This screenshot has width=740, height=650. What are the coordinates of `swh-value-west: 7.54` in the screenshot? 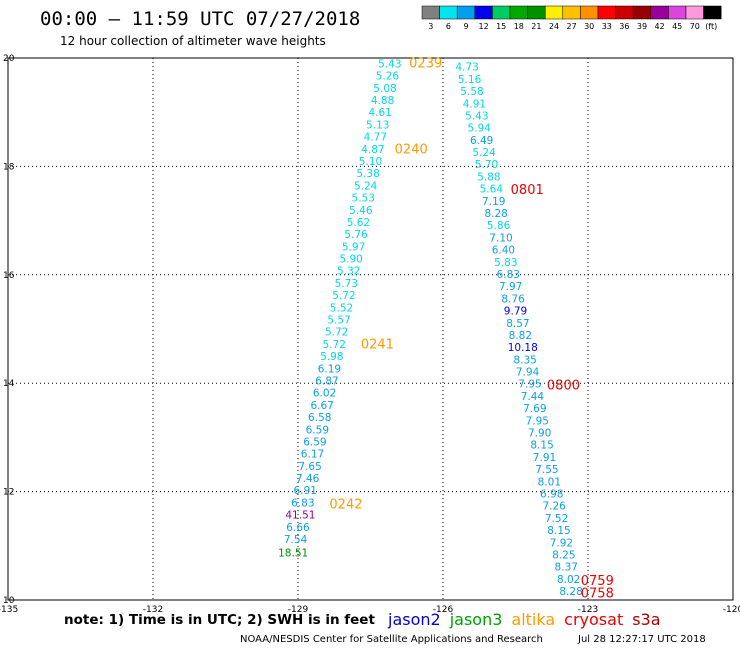 It's located at (296, 540).